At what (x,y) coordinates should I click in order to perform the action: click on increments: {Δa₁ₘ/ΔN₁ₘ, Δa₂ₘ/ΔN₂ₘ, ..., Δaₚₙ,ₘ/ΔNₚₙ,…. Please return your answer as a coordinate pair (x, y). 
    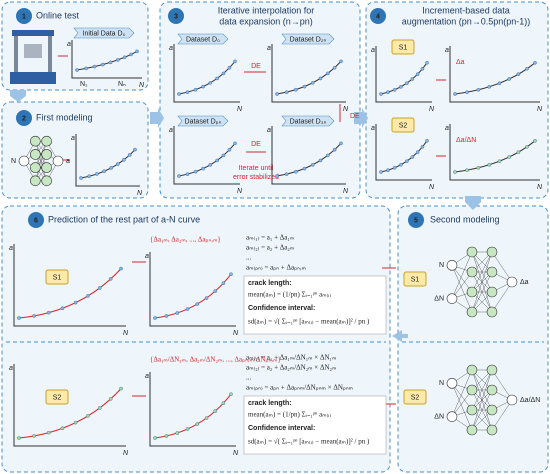
    Looking at the image, I should click on (215, 360).